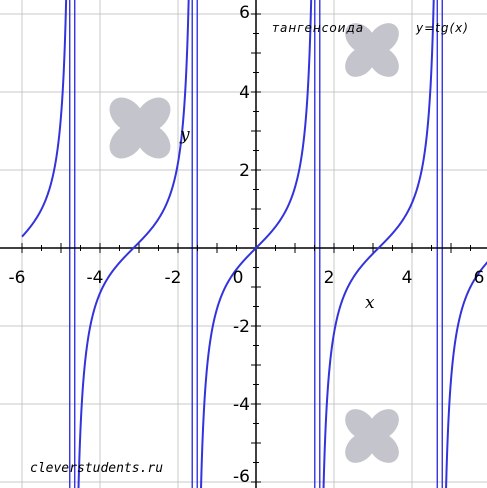  What do you see at coordinates (329, 278) in the screenshot?
I see `x-tick-label: 2` at bounding box center [329, 278].